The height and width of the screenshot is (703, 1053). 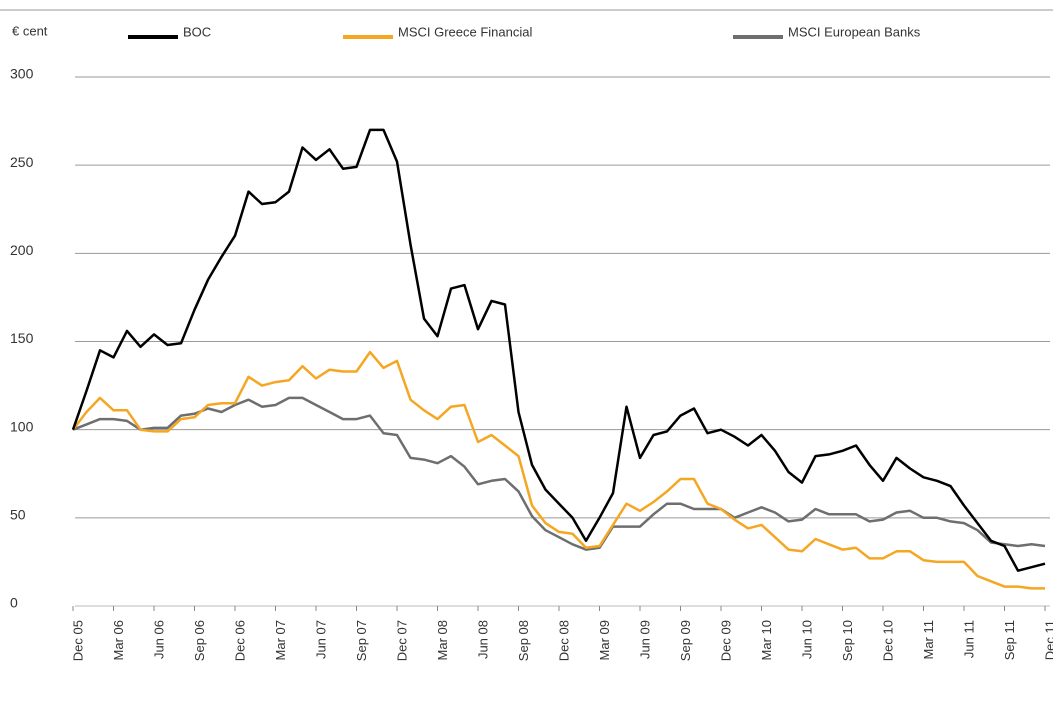 I want to click on y-tick-label: 150, so click(x=22, y=338).